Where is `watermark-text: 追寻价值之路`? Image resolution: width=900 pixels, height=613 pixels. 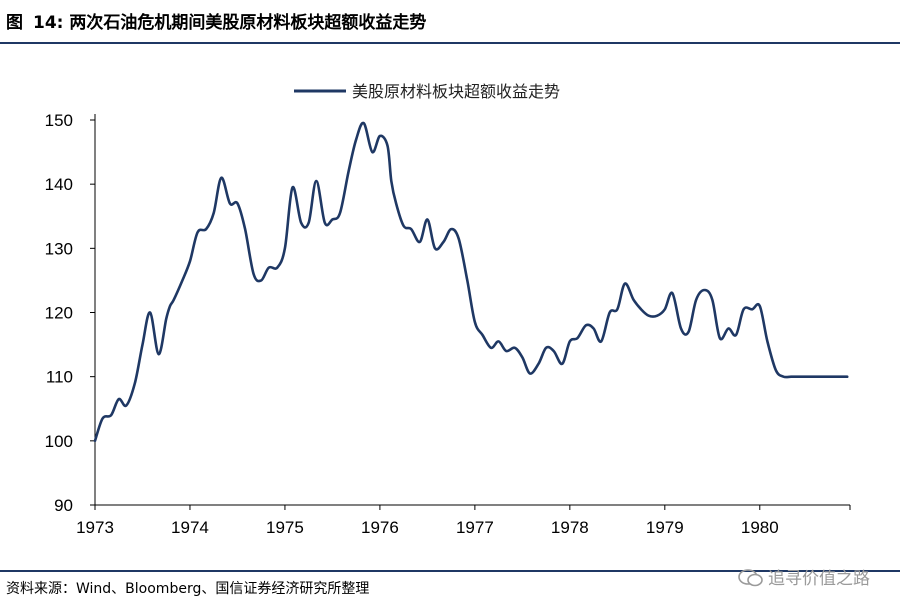
watermark-text: 追寻价值之路 is located at coordinates (819, 579).